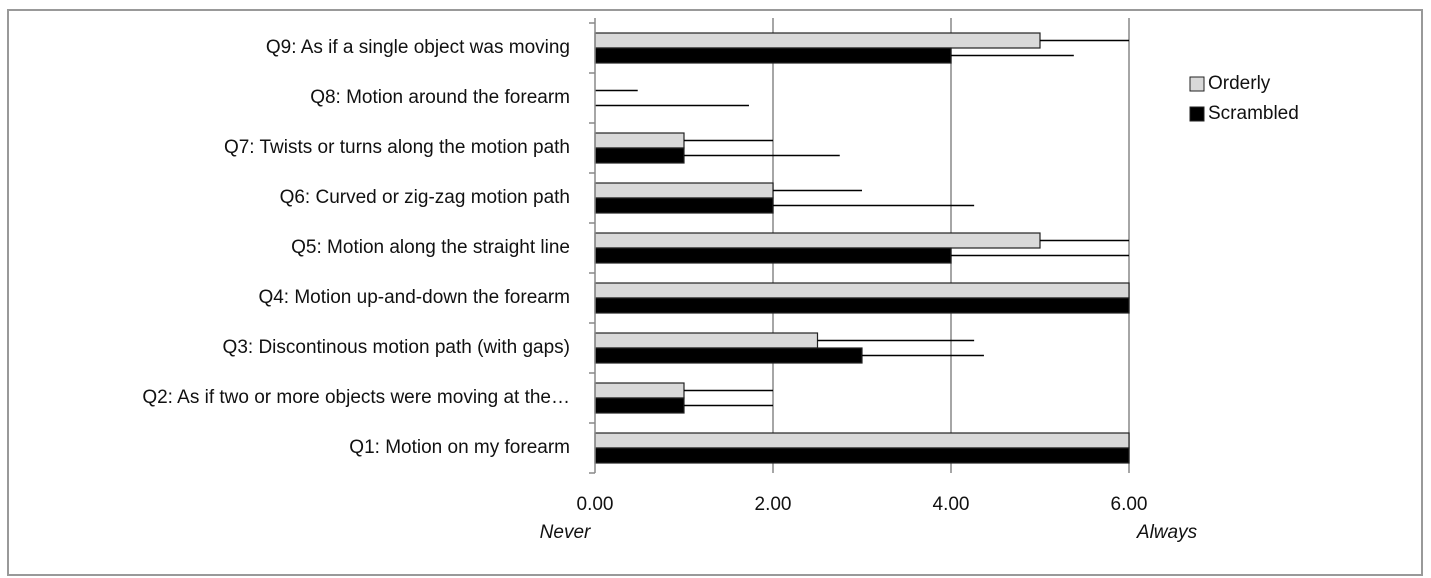 This screenshot has width=1431, height=578. Describe the element at coordinates (414, 297) in the screenshot. I see `y-tick-label: Q4: Motion up-and-down the forearm` at that location.